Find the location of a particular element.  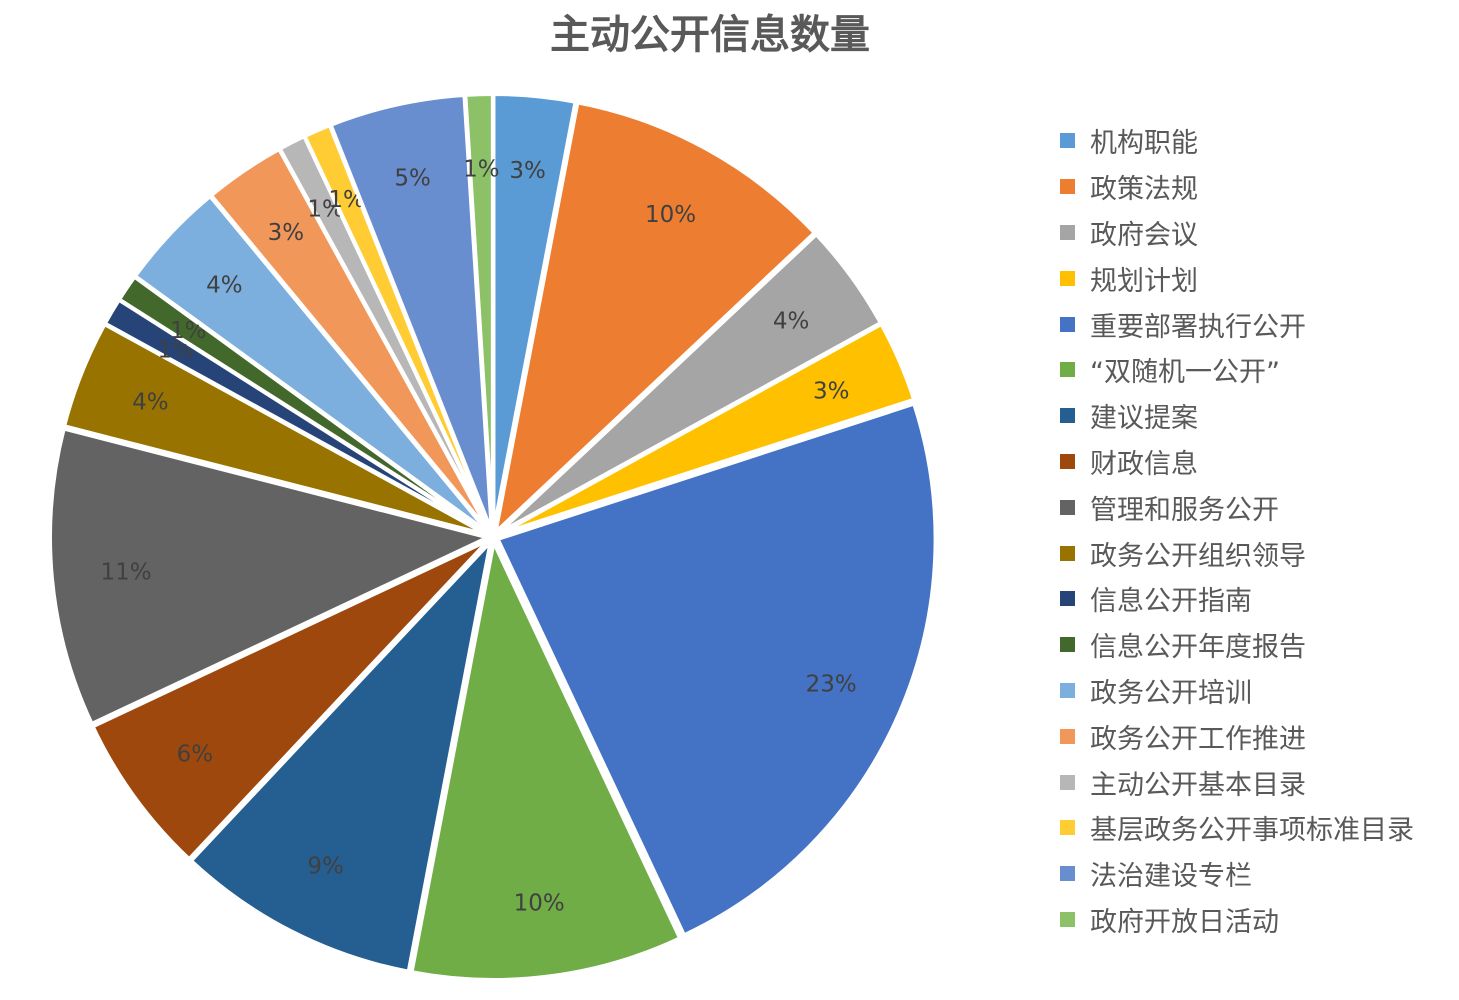

legend-item: 管理和服务公开 is located at coordinates (1237, 507).